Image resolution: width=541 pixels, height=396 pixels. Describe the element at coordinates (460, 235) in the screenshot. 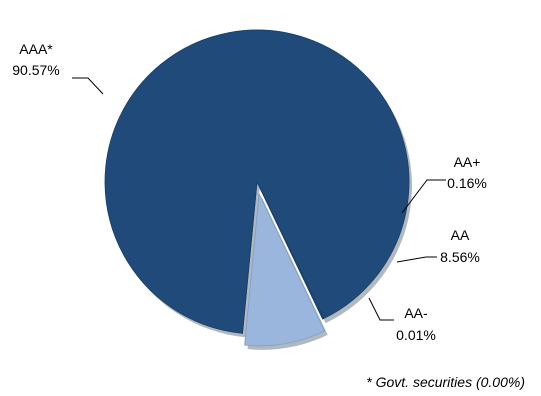

I see `slice-label-aa: AA` at that location.